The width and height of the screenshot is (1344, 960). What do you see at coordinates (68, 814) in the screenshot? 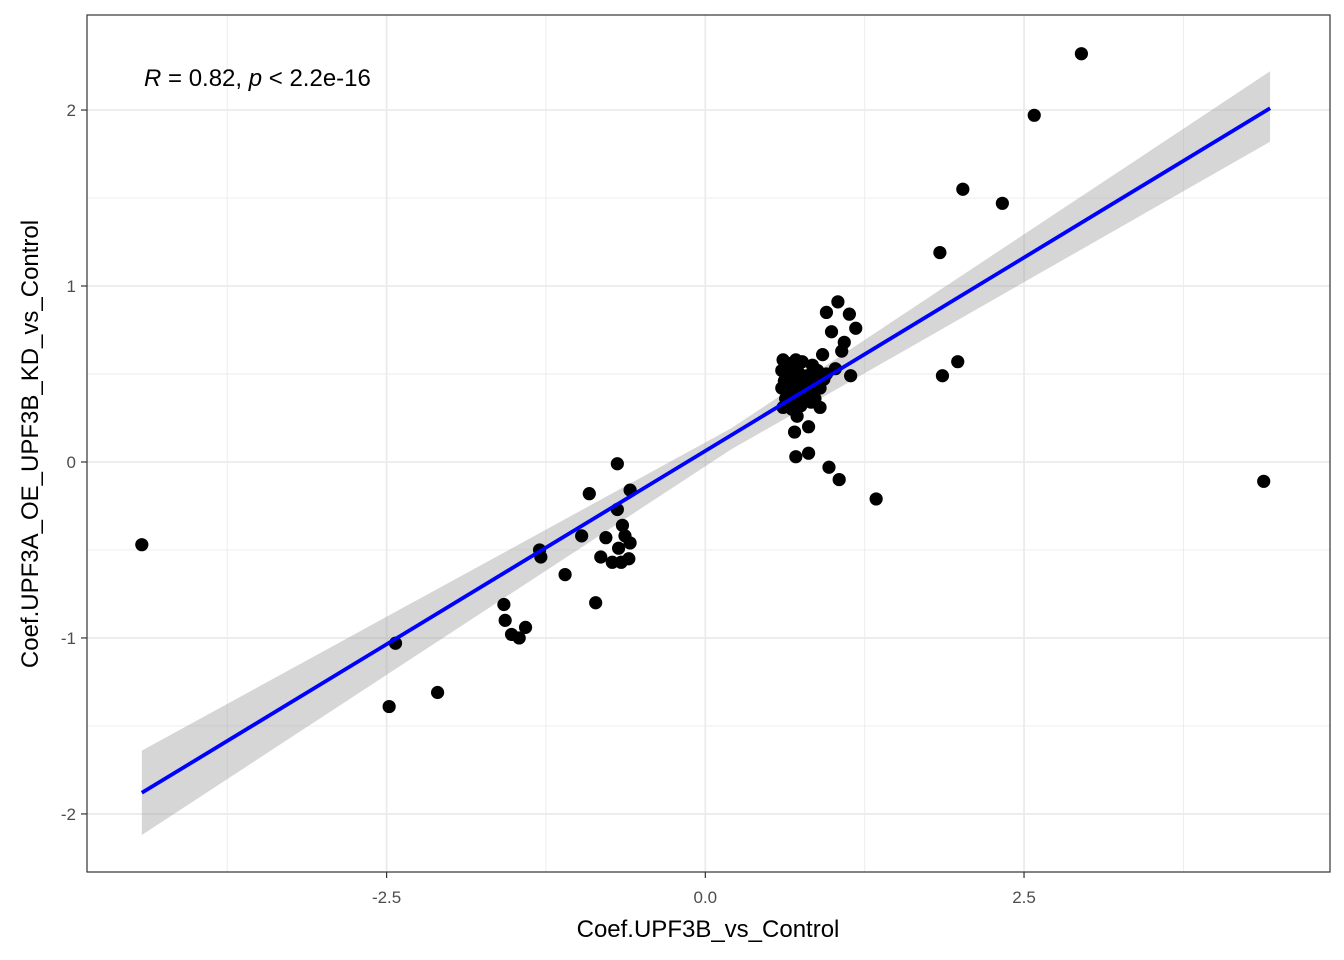
I see `y-tick-label: -2` at bounding box center [68, 814].